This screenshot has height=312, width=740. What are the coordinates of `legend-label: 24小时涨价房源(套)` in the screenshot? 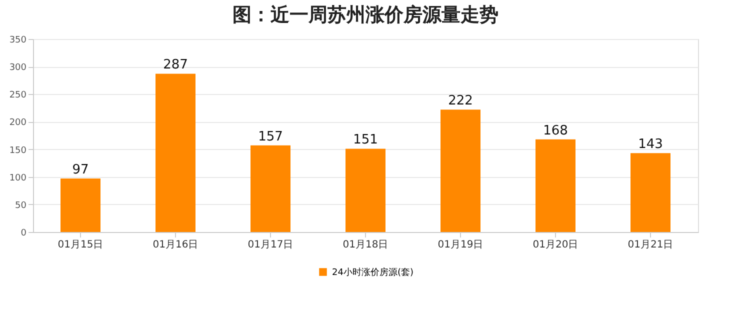 It's located at (373, 272).